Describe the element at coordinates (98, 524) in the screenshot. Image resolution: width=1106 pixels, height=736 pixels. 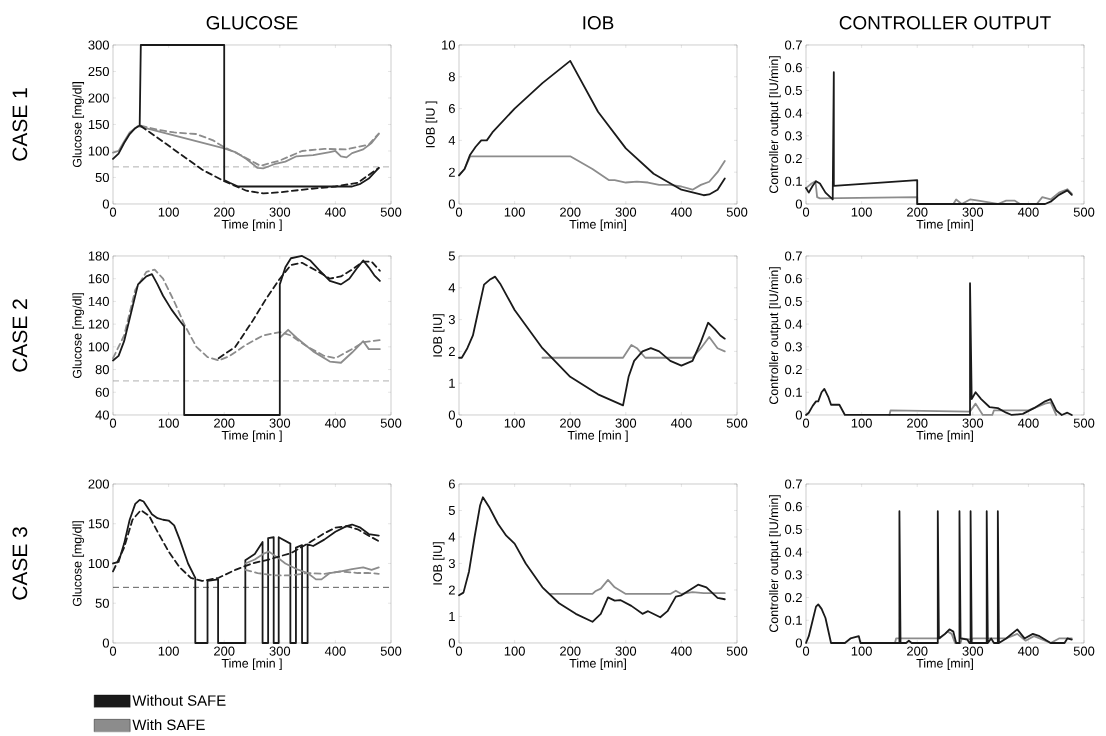
I see `y-tick-label: 150` at that location.